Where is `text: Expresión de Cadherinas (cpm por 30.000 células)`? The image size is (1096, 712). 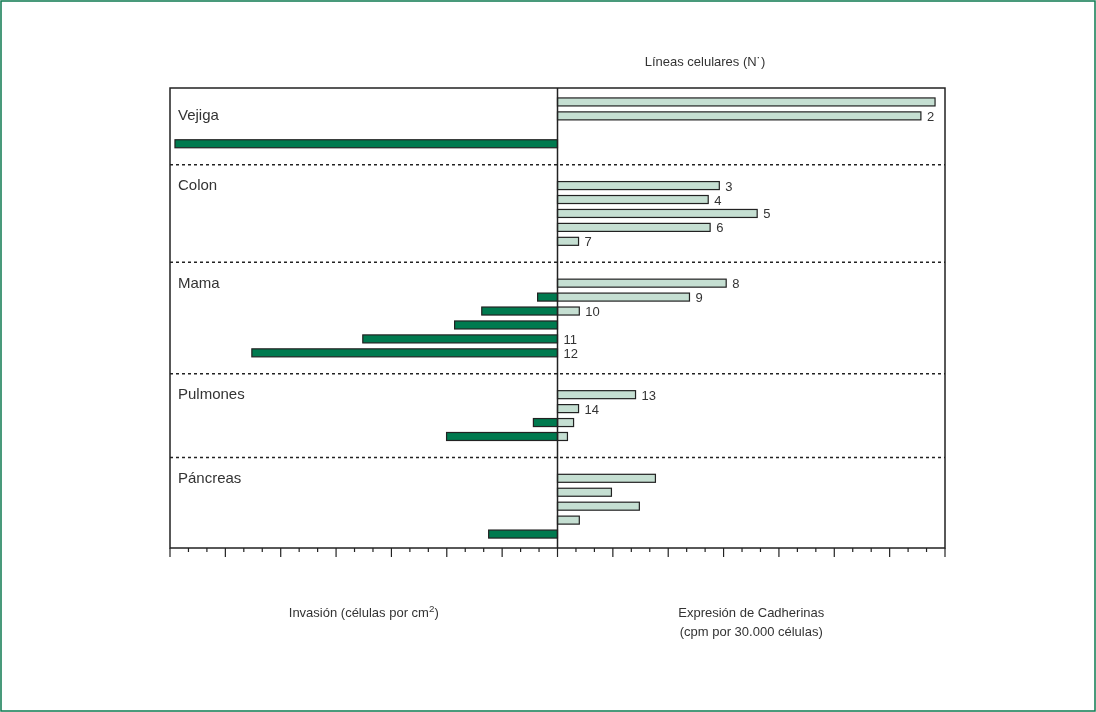
text: Expresión de Cadherinas (cpm por 30.000 células) is located at coordinates (751, 622).